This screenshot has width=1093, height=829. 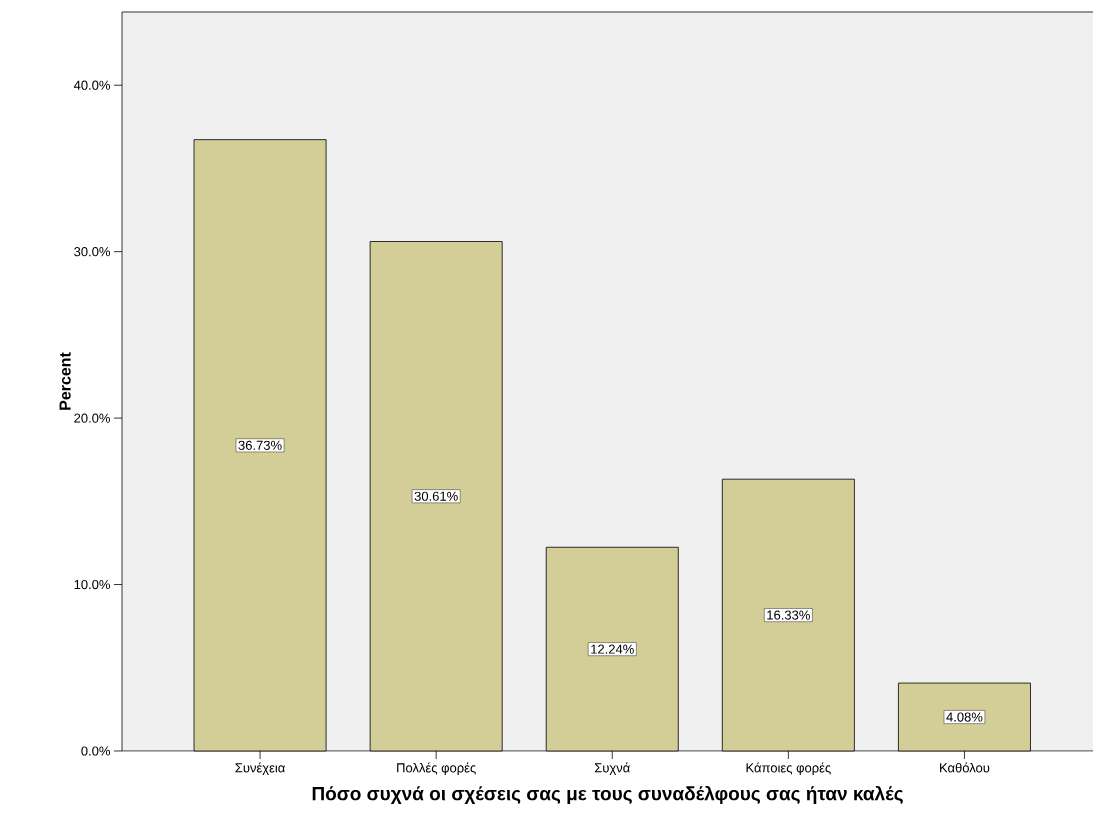 What do you see at coordinates (964, 717) in the screenshot?
I see `data-label: 4.08%` at bounding box center [964, 717].